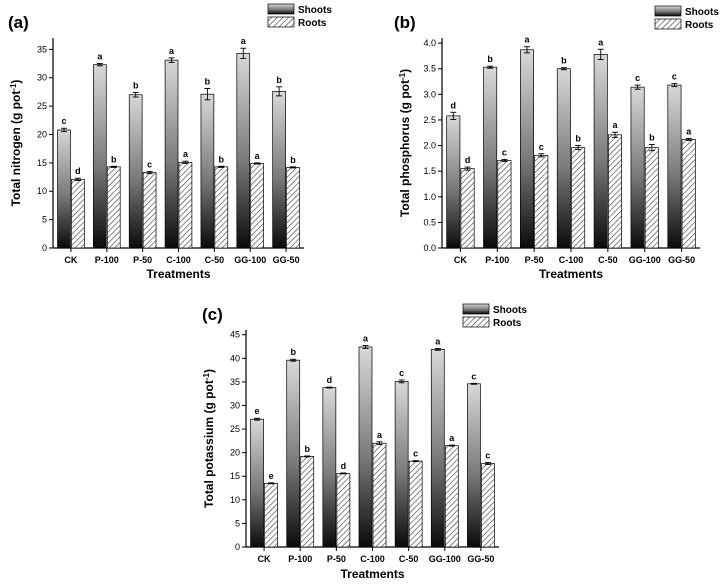 This screenshot has width=723, height=585. Describe the element at coordinates (18, 22) in the screenshot. I see `panel-label: (a)` at that location.